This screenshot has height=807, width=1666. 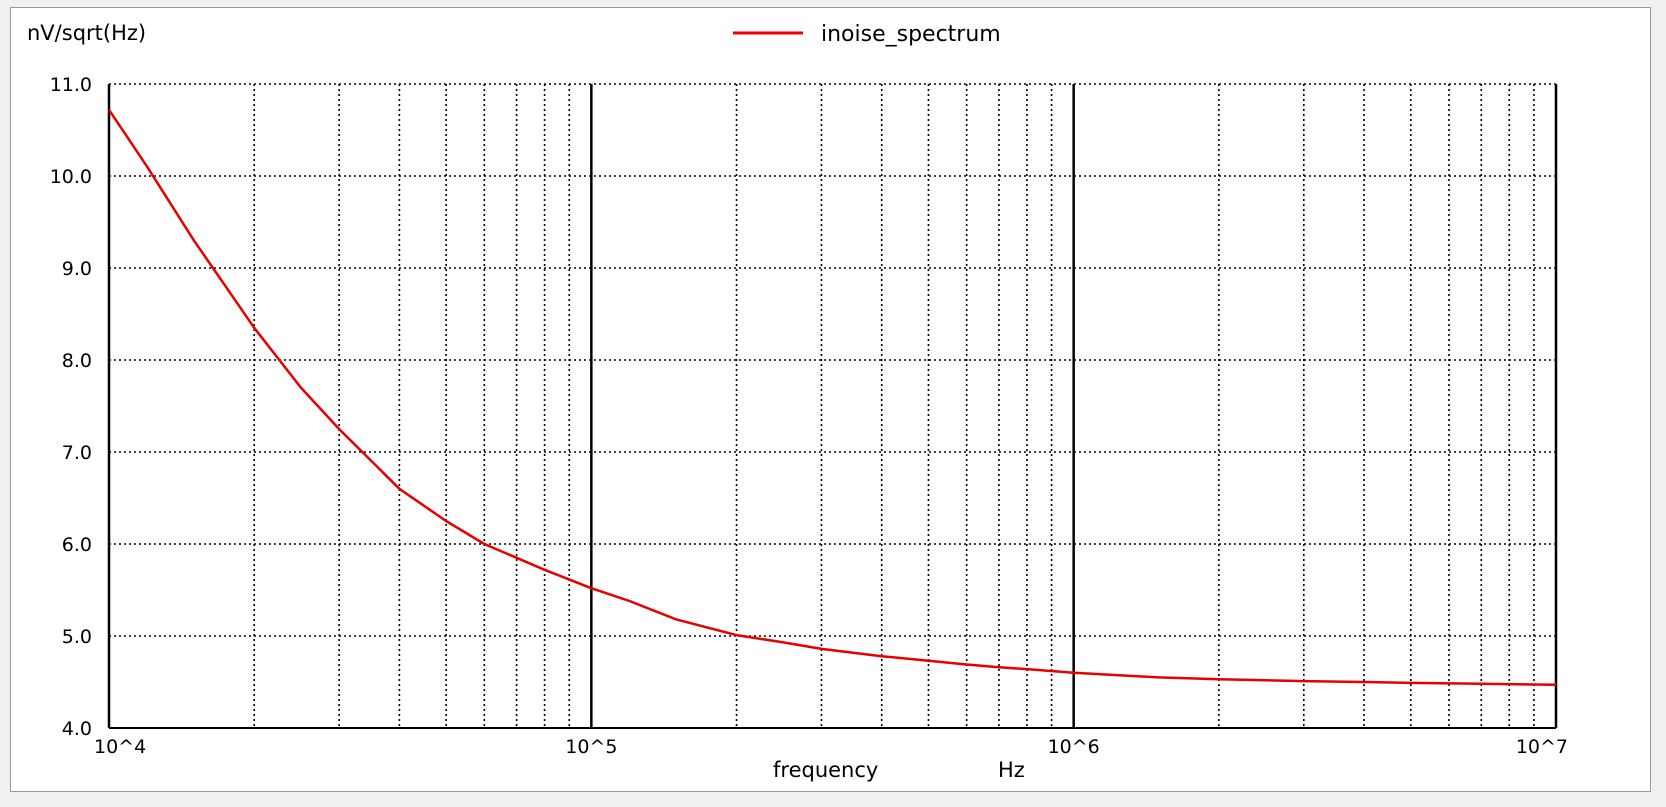 I want to click on y-tick-labels: 4.0 5.0 6.0 7.0 8.0 9.0 10.0 11.0, so click(x=71, y=407).